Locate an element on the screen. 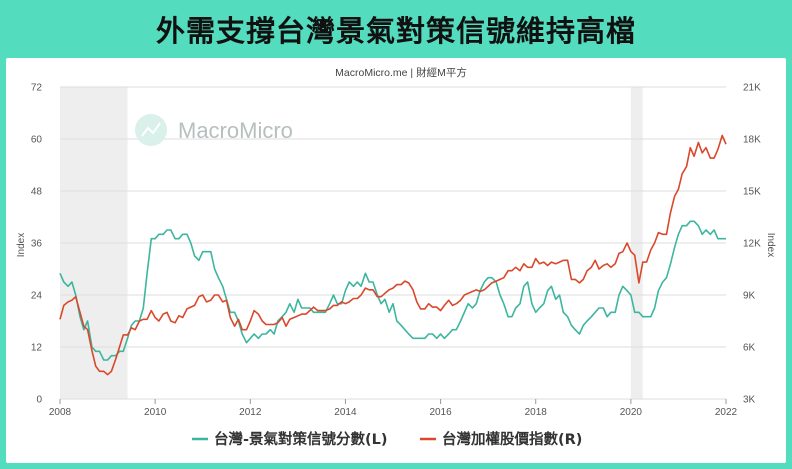 This screenshot has height=469, width=792. watermark-trend-icon is located at coordinates (151, 129).